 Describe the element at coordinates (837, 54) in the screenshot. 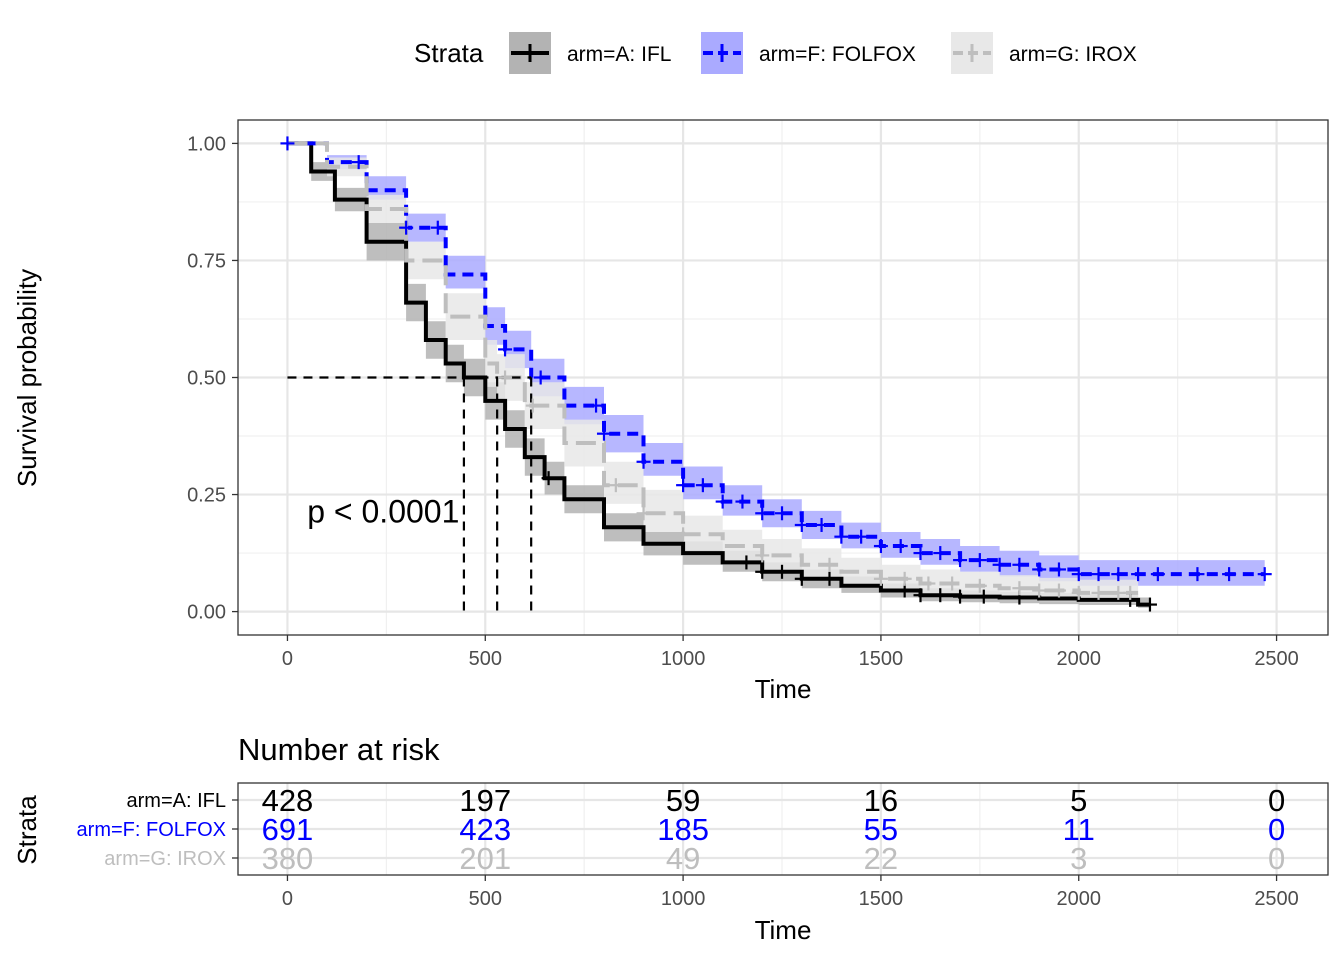

I see `legend-label: arm=F: FOLFOX` at that location.